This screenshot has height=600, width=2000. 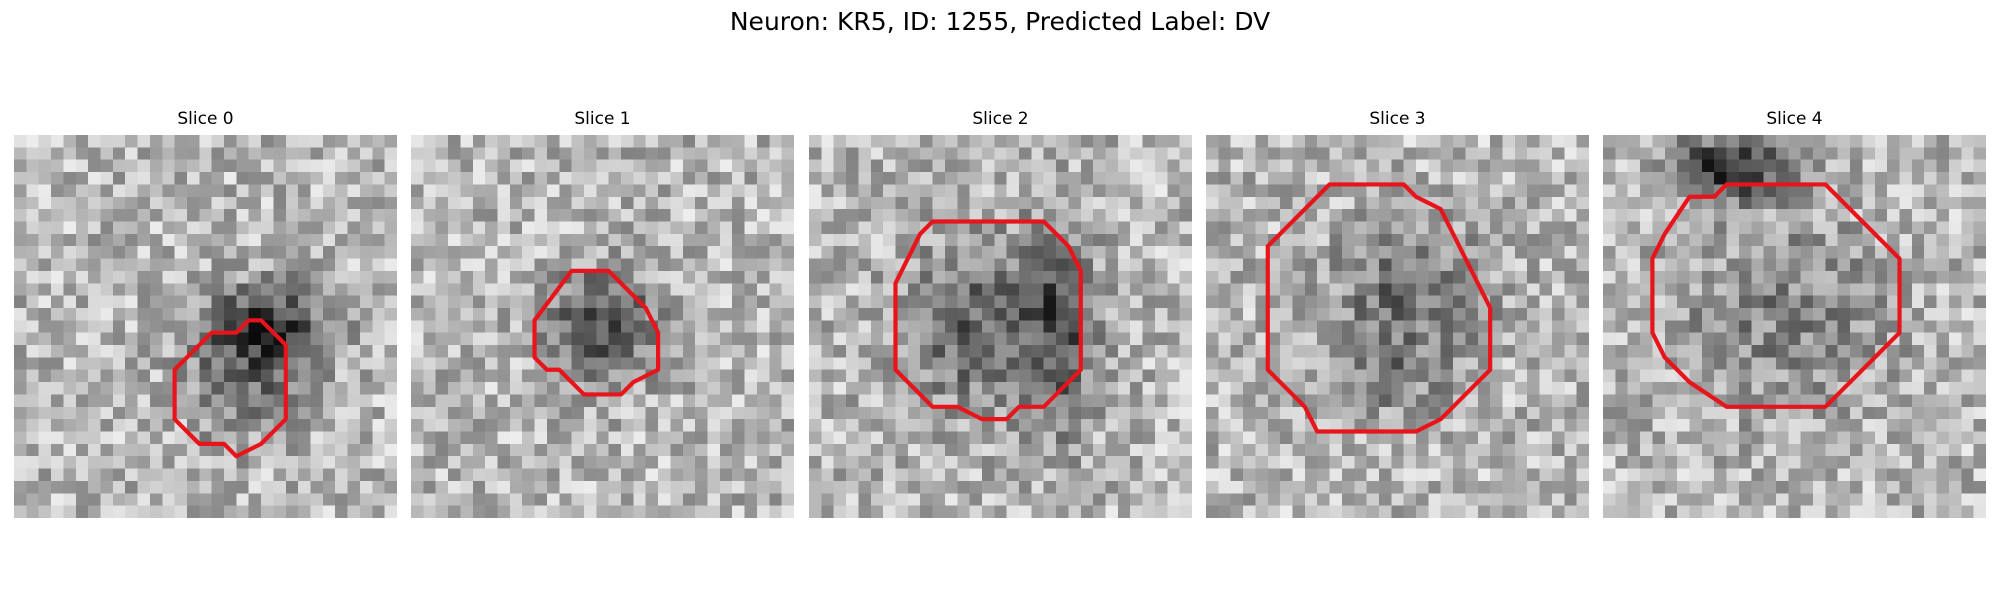 I want to click on slice-panel-4: Slice 4, so click(x=1794, y=314).